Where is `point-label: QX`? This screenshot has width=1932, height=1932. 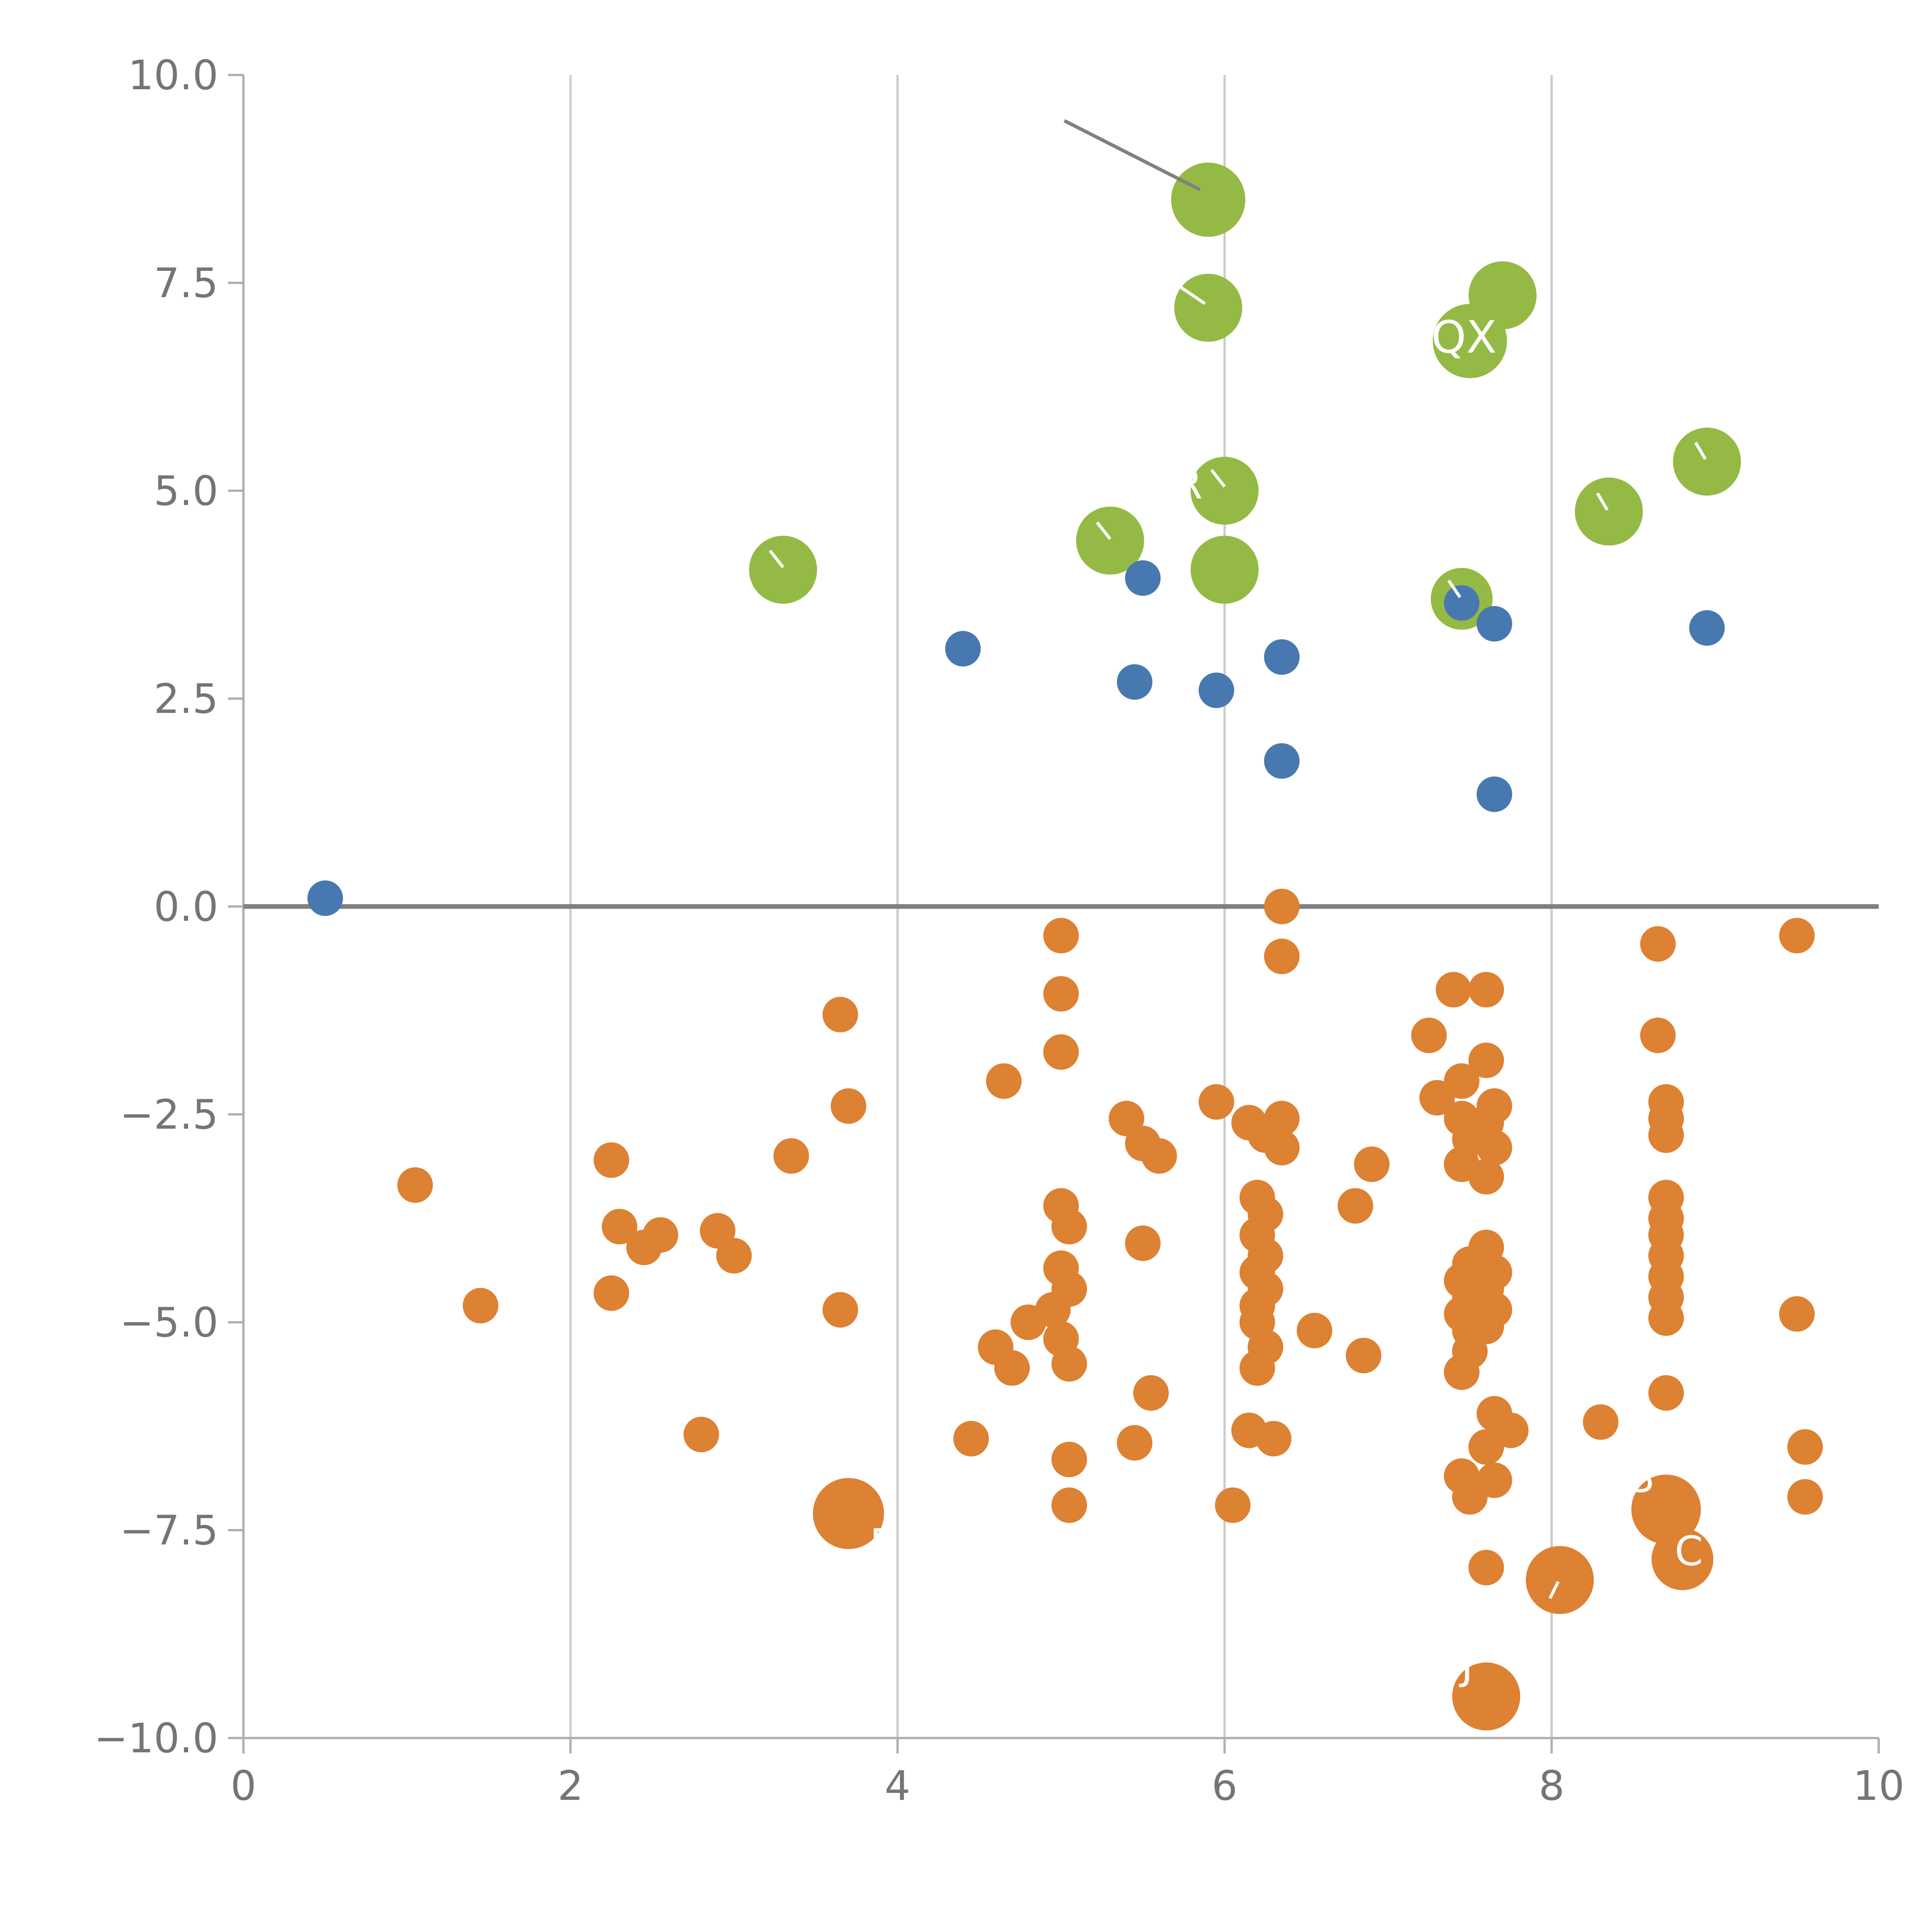
point-label: QX is located at coordinates (1464, 338).